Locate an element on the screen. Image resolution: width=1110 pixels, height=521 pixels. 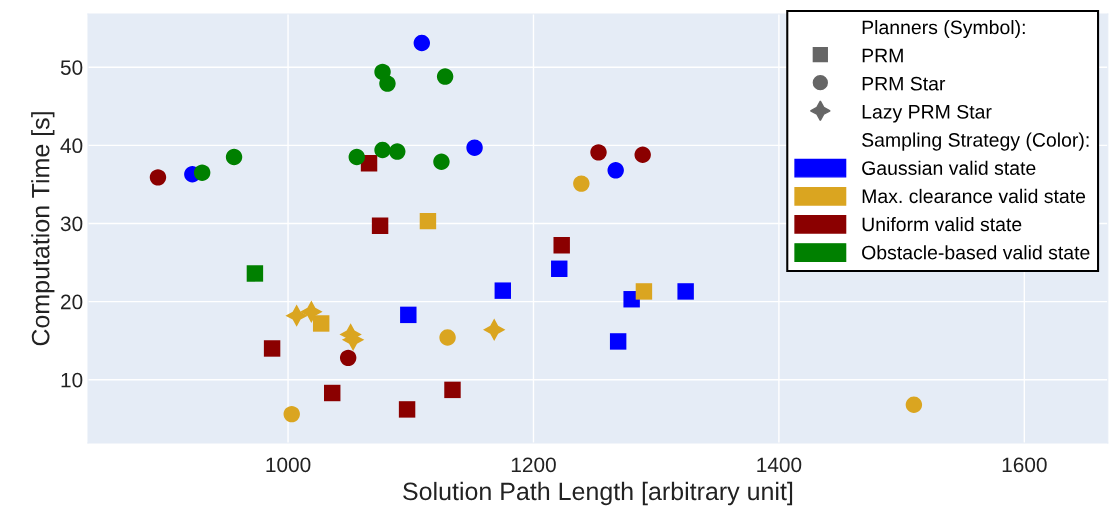
x-axis-title: Solution Path Length [arbitrary unit] is located at coordinates (598, 493).